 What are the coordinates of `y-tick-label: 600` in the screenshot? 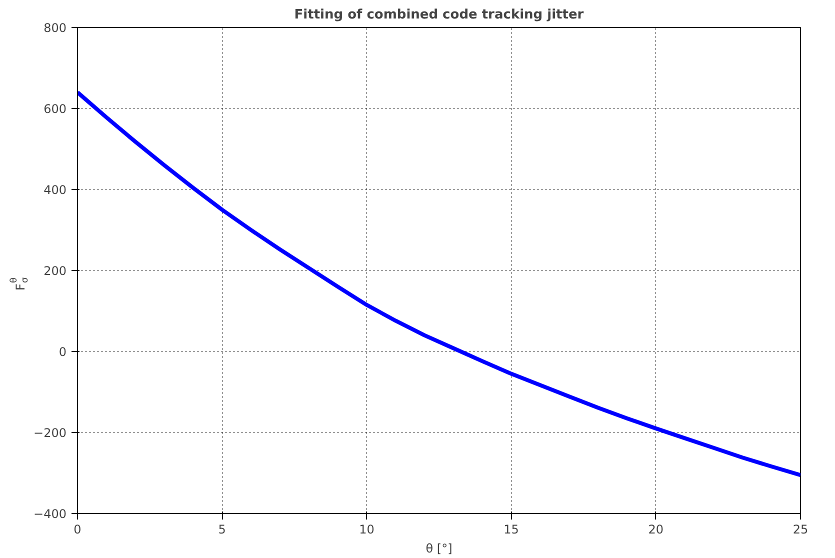 It's located at (55, 109).